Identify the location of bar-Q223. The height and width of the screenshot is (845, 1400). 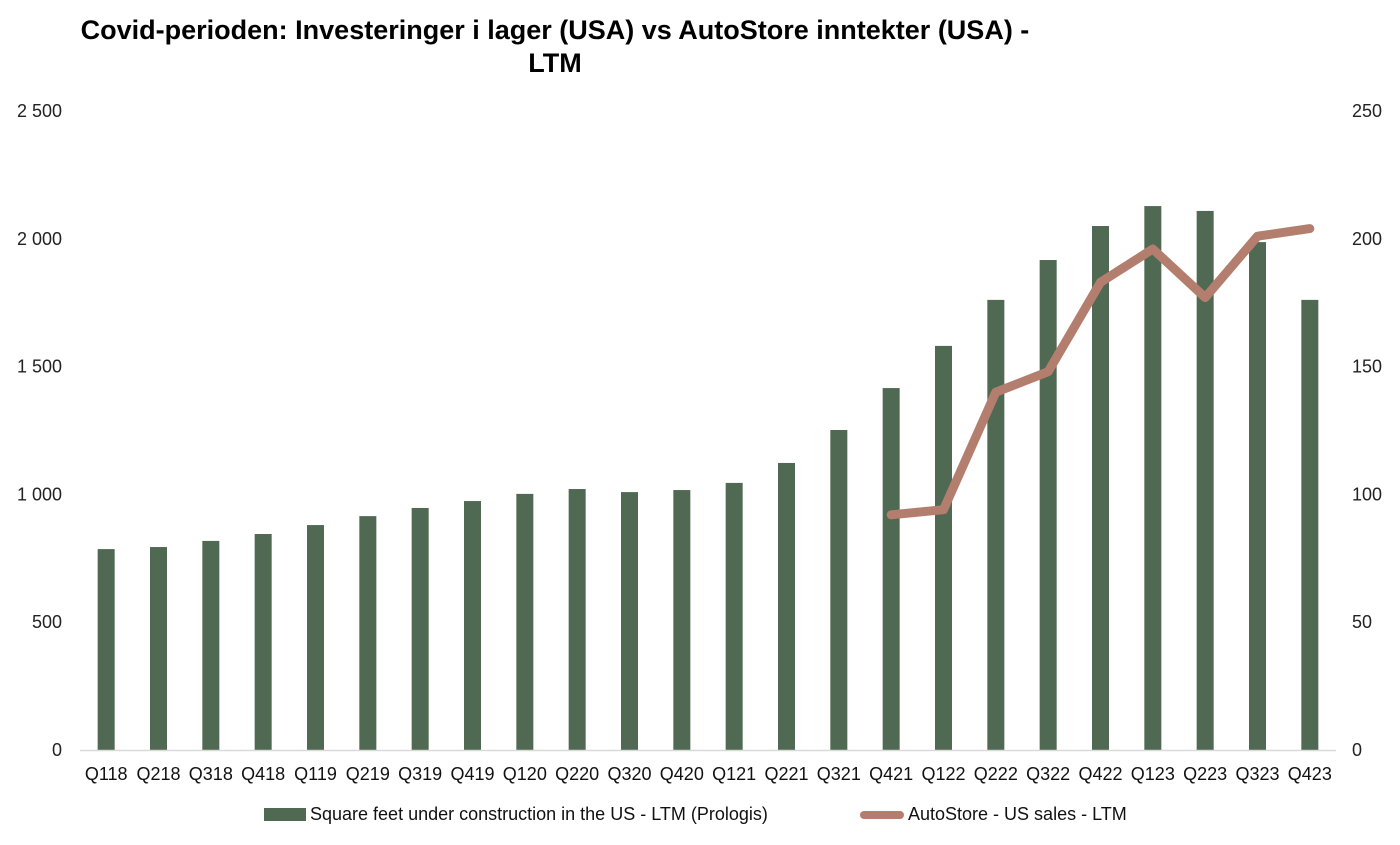
(1205, 480).